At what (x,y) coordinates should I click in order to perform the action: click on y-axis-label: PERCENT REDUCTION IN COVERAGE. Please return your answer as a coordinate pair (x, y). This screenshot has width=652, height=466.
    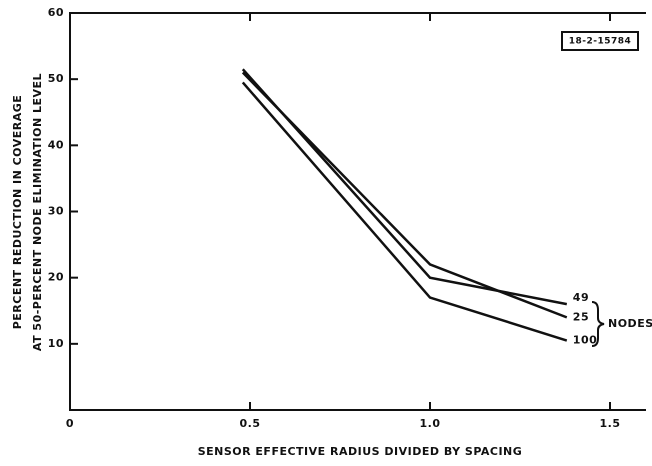
    Looking at the image, I should click on (17, 212).